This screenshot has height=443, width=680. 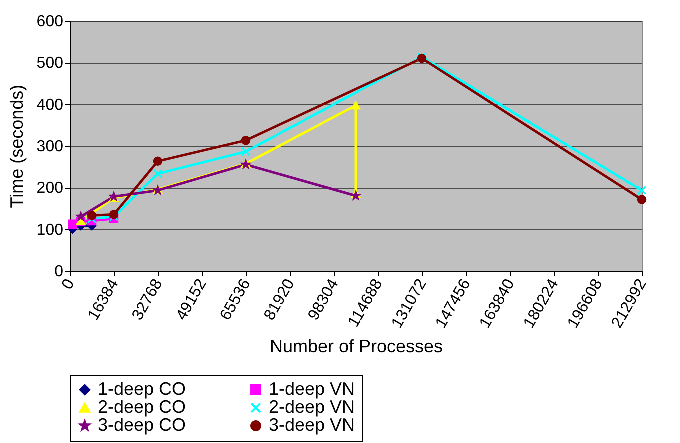 I want to click on y-tick-label: 400, so click(x=50, y=105).